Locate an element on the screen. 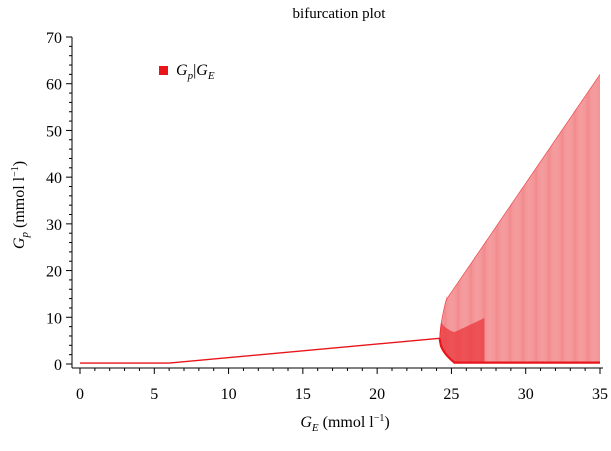 The image size is (611, 451). x-tick-label: 15 is located at coordinates (303, 394).